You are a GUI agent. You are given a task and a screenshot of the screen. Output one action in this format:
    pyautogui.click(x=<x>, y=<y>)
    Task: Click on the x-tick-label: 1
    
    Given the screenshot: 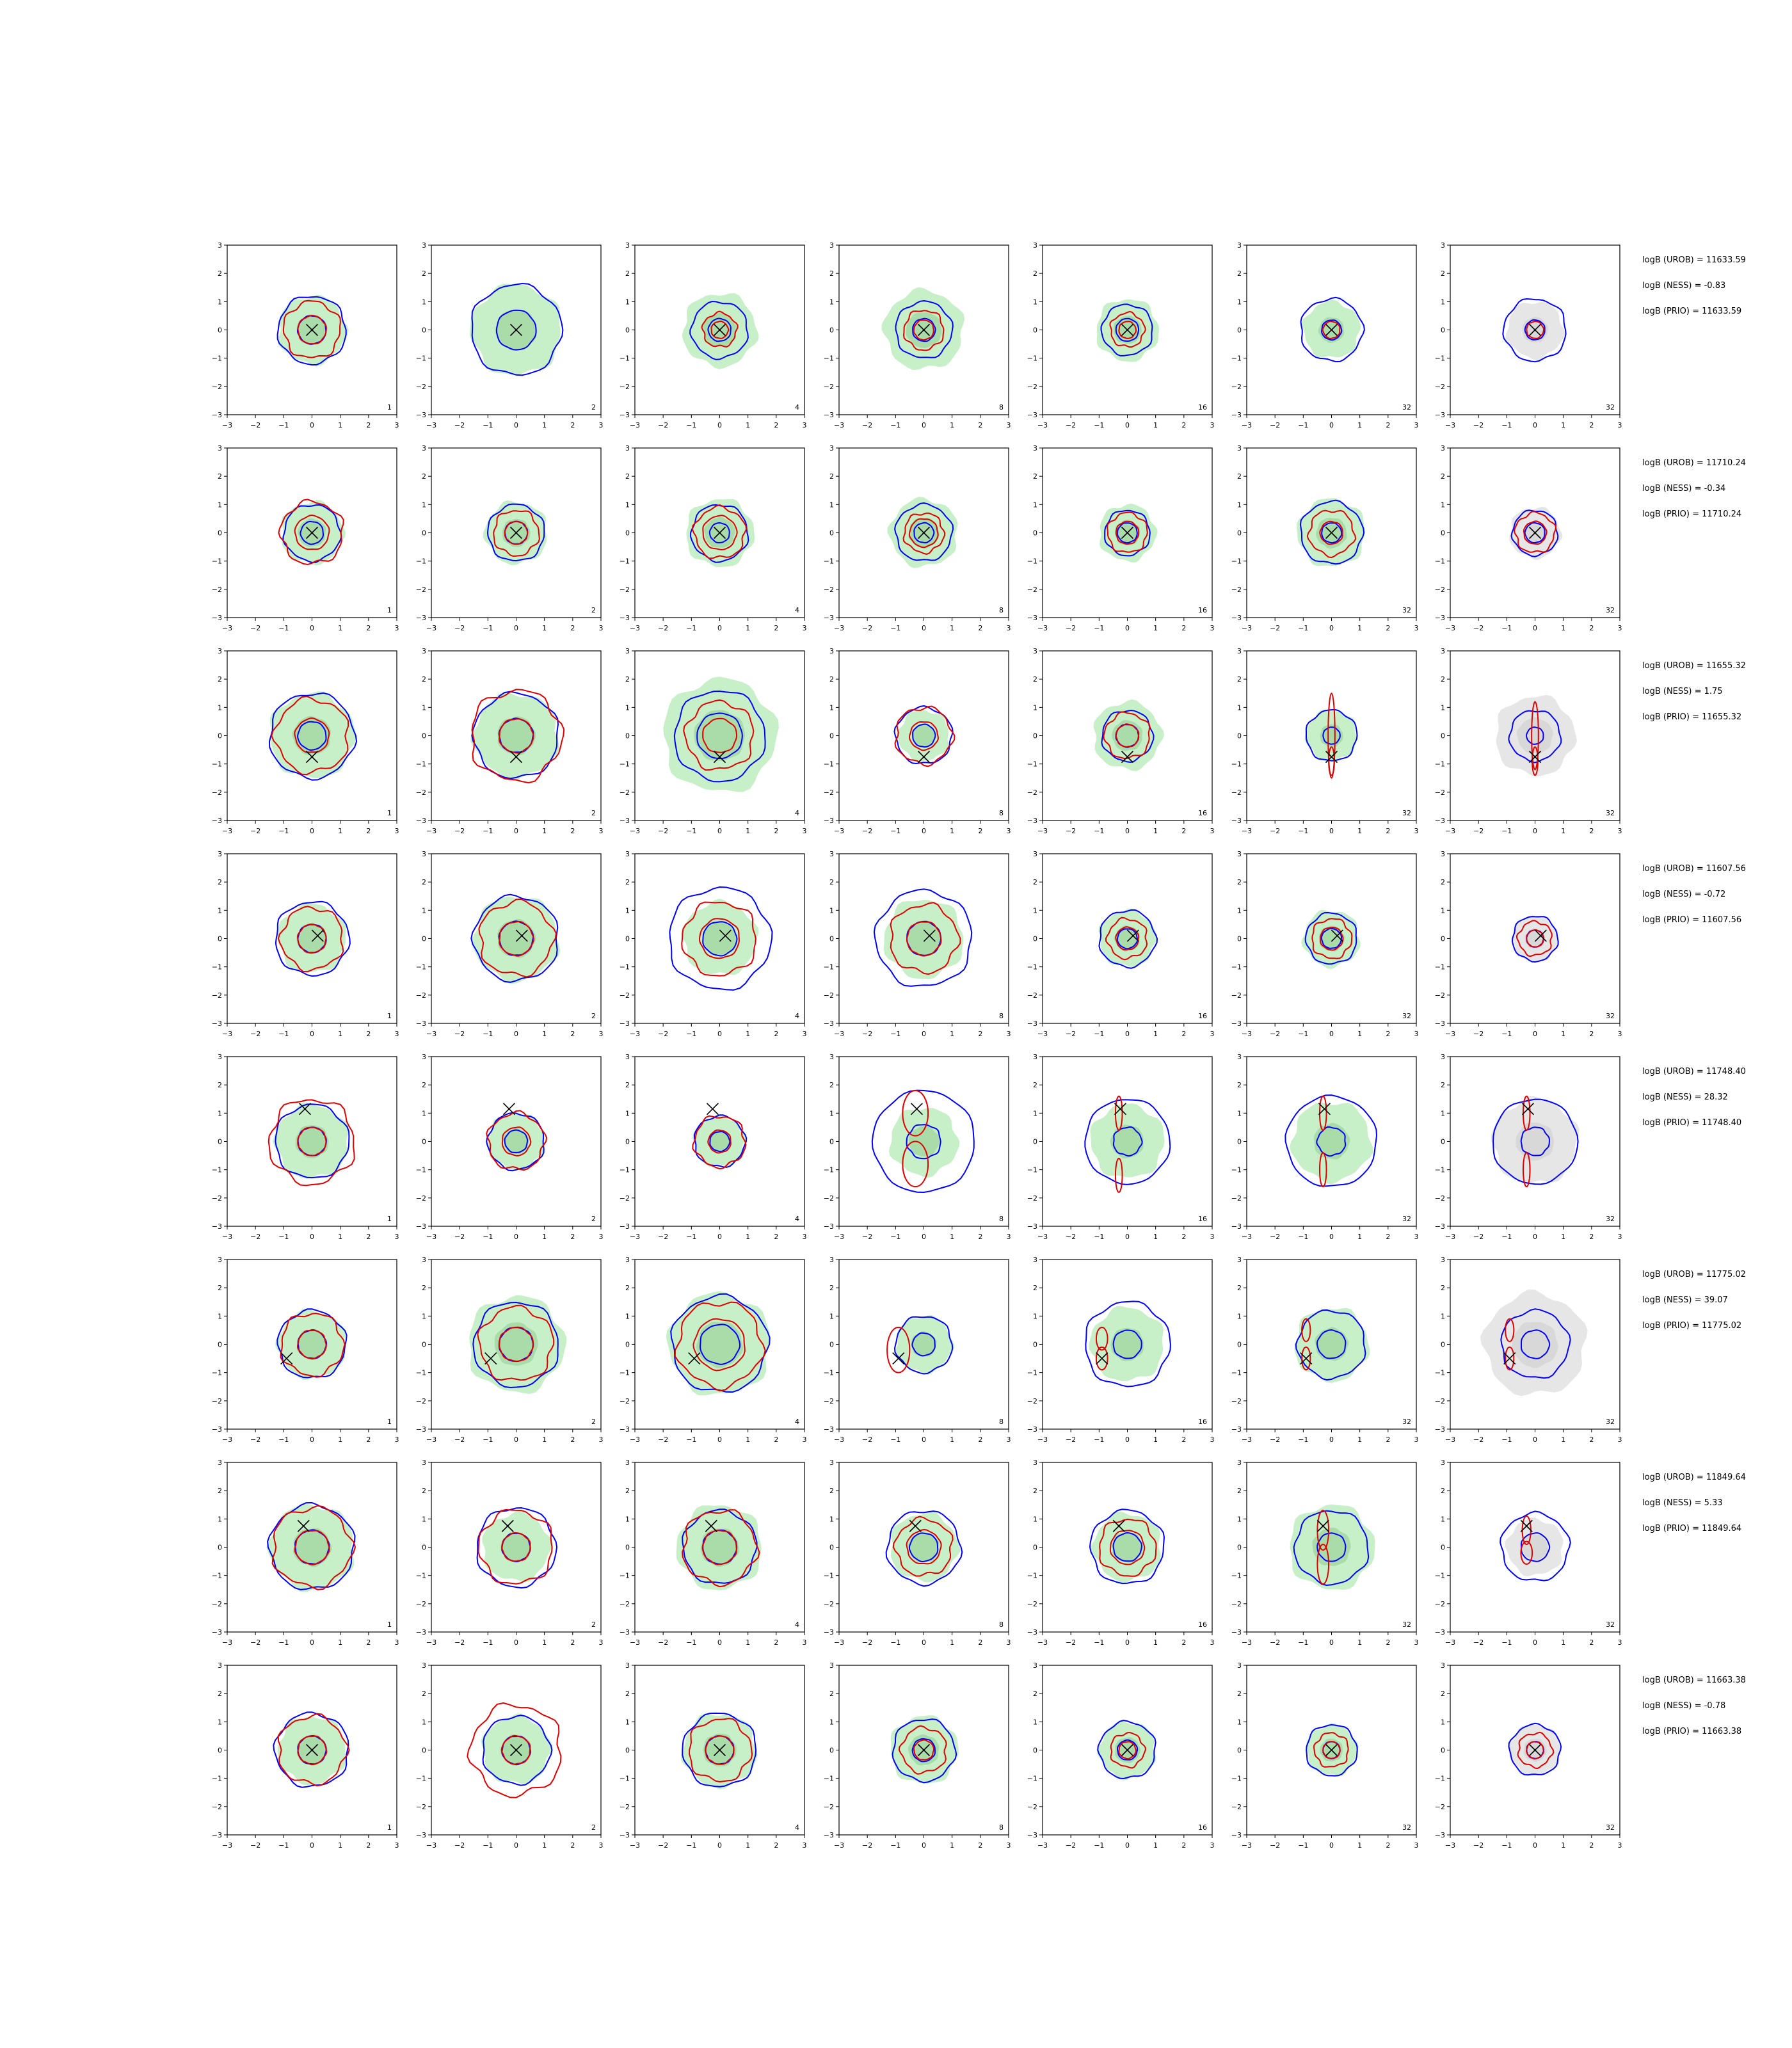 What is the action you would take?
    pyautogui.click(x=1155, y=1440)
    